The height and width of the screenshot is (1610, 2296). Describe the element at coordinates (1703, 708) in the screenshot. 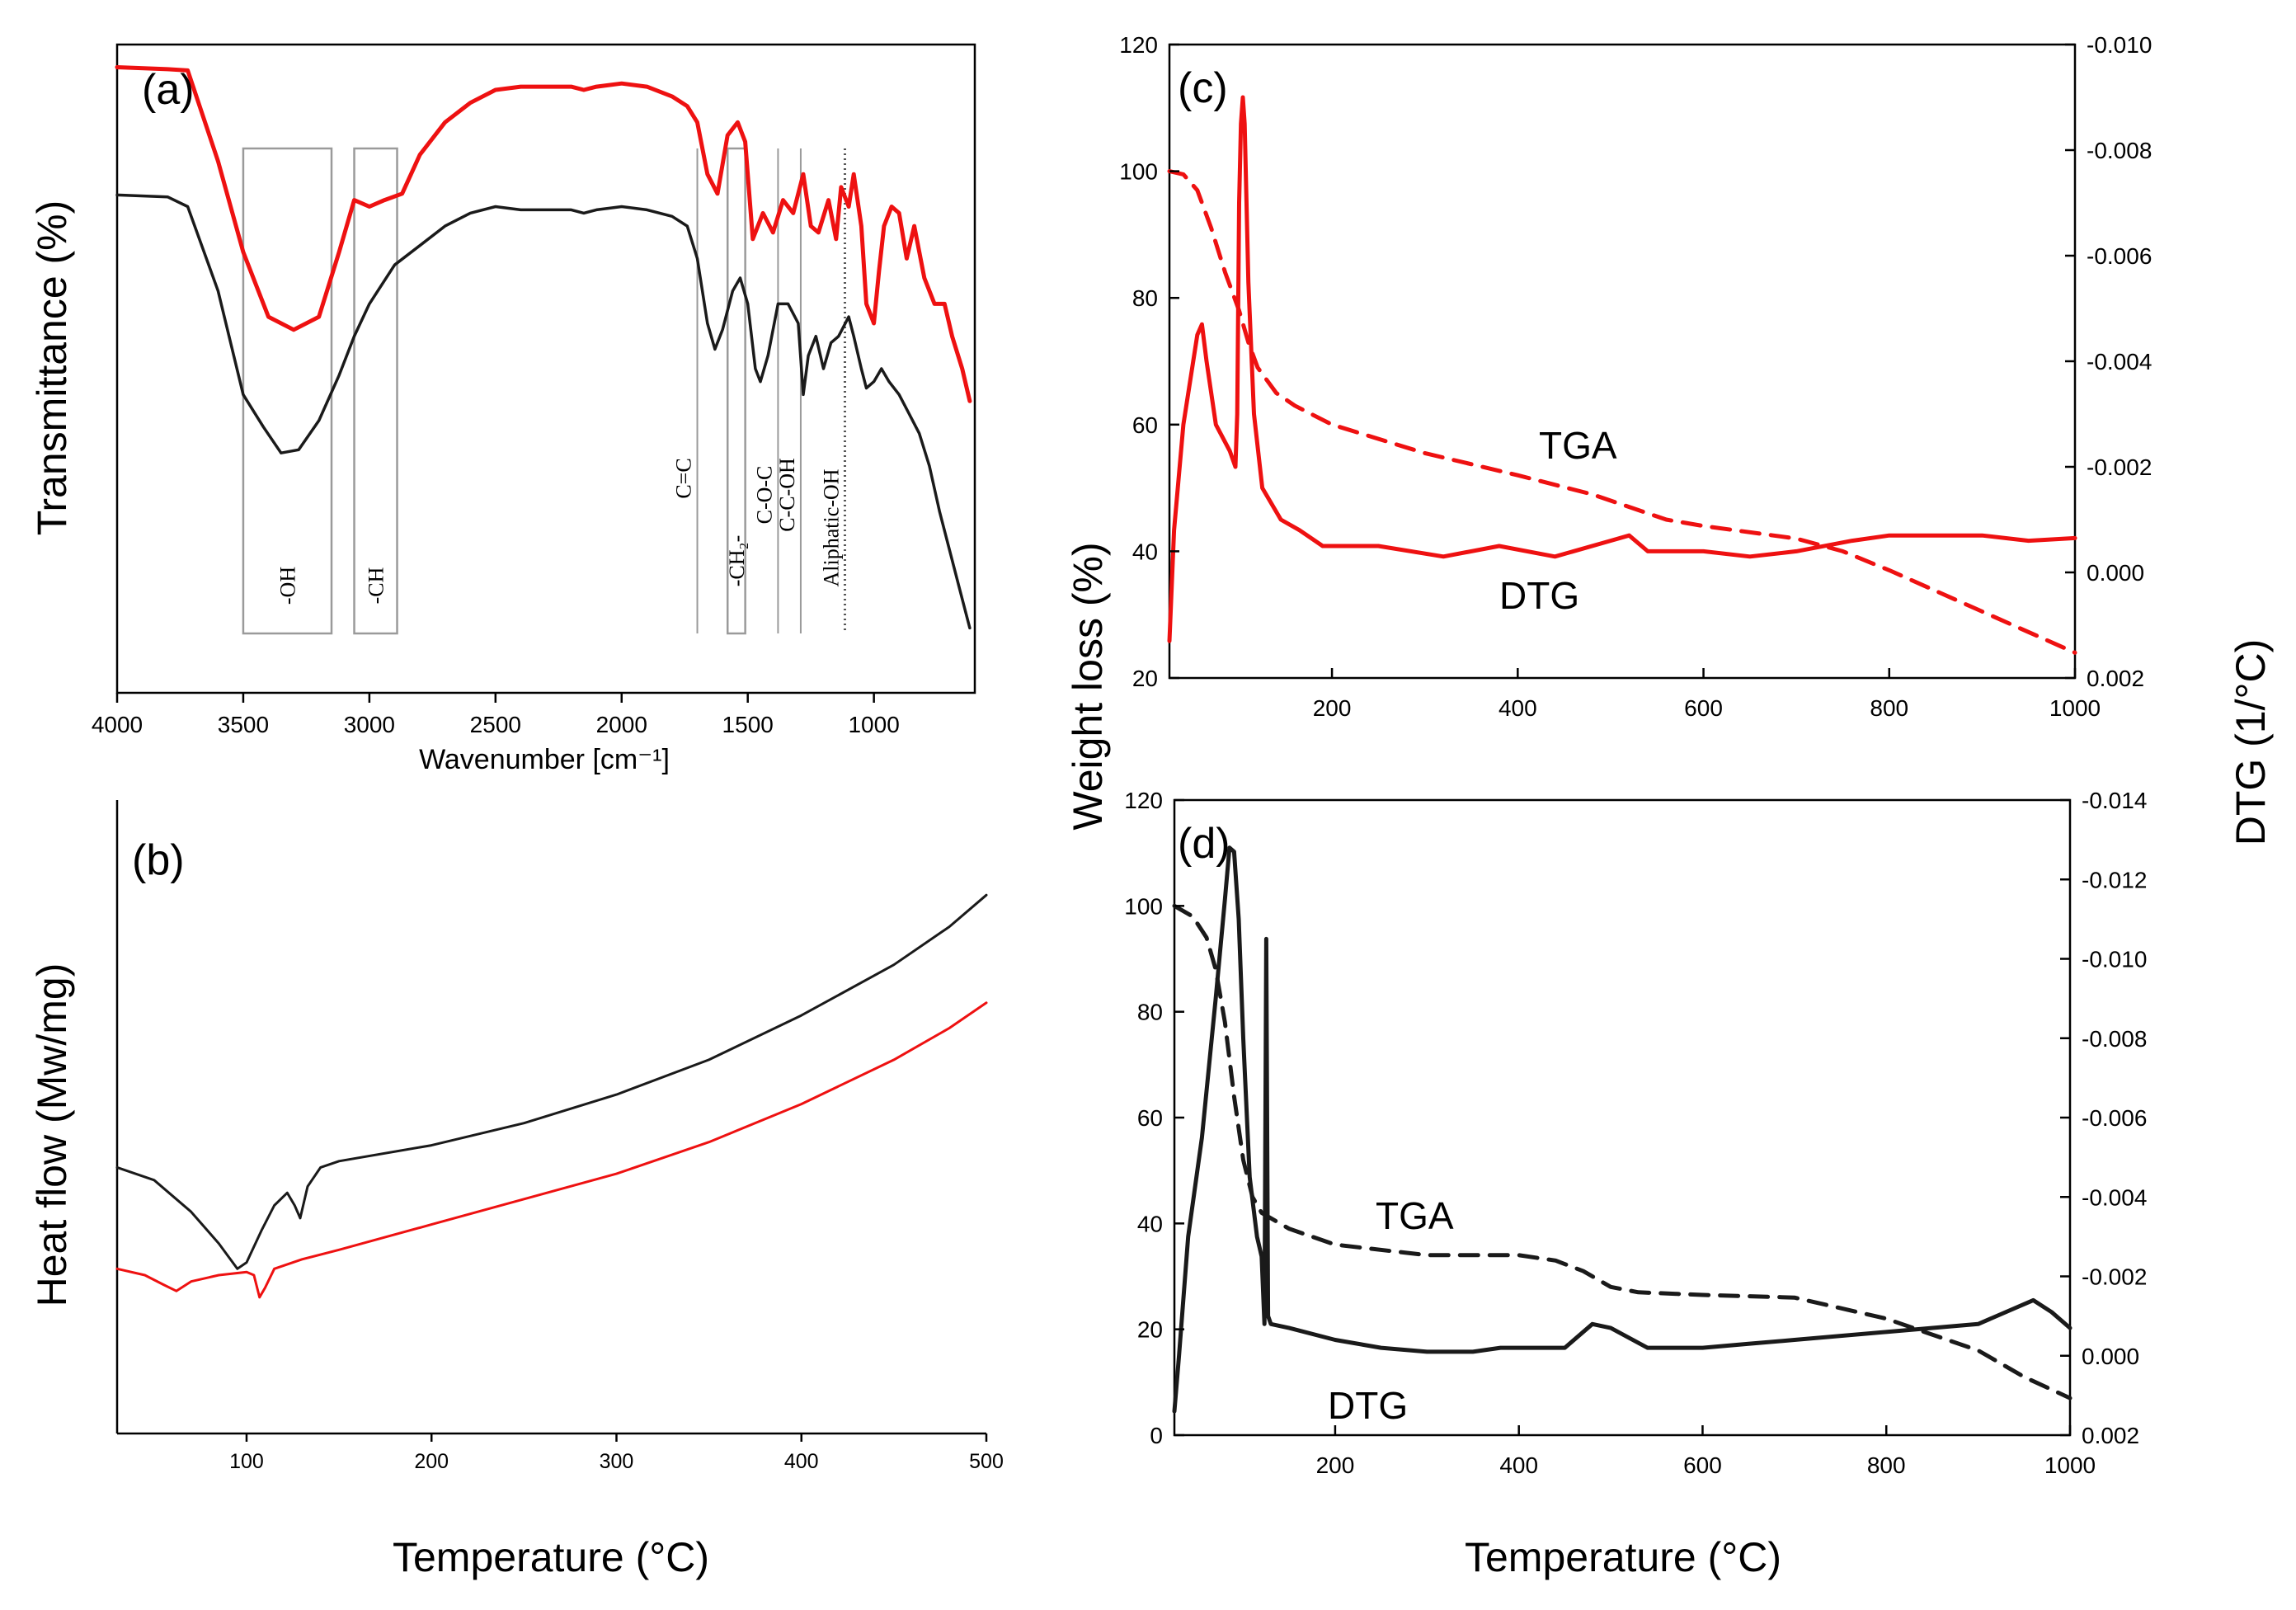

I see `x-tick-label-c: 600` at that location.